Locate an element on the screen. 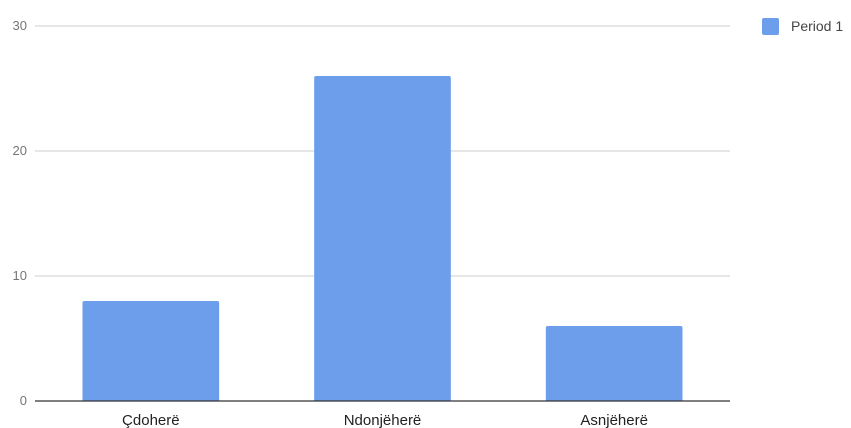 The width and height of the screenshot is (851, 428). legend: Period 1 is located at coordinates (802, 26).